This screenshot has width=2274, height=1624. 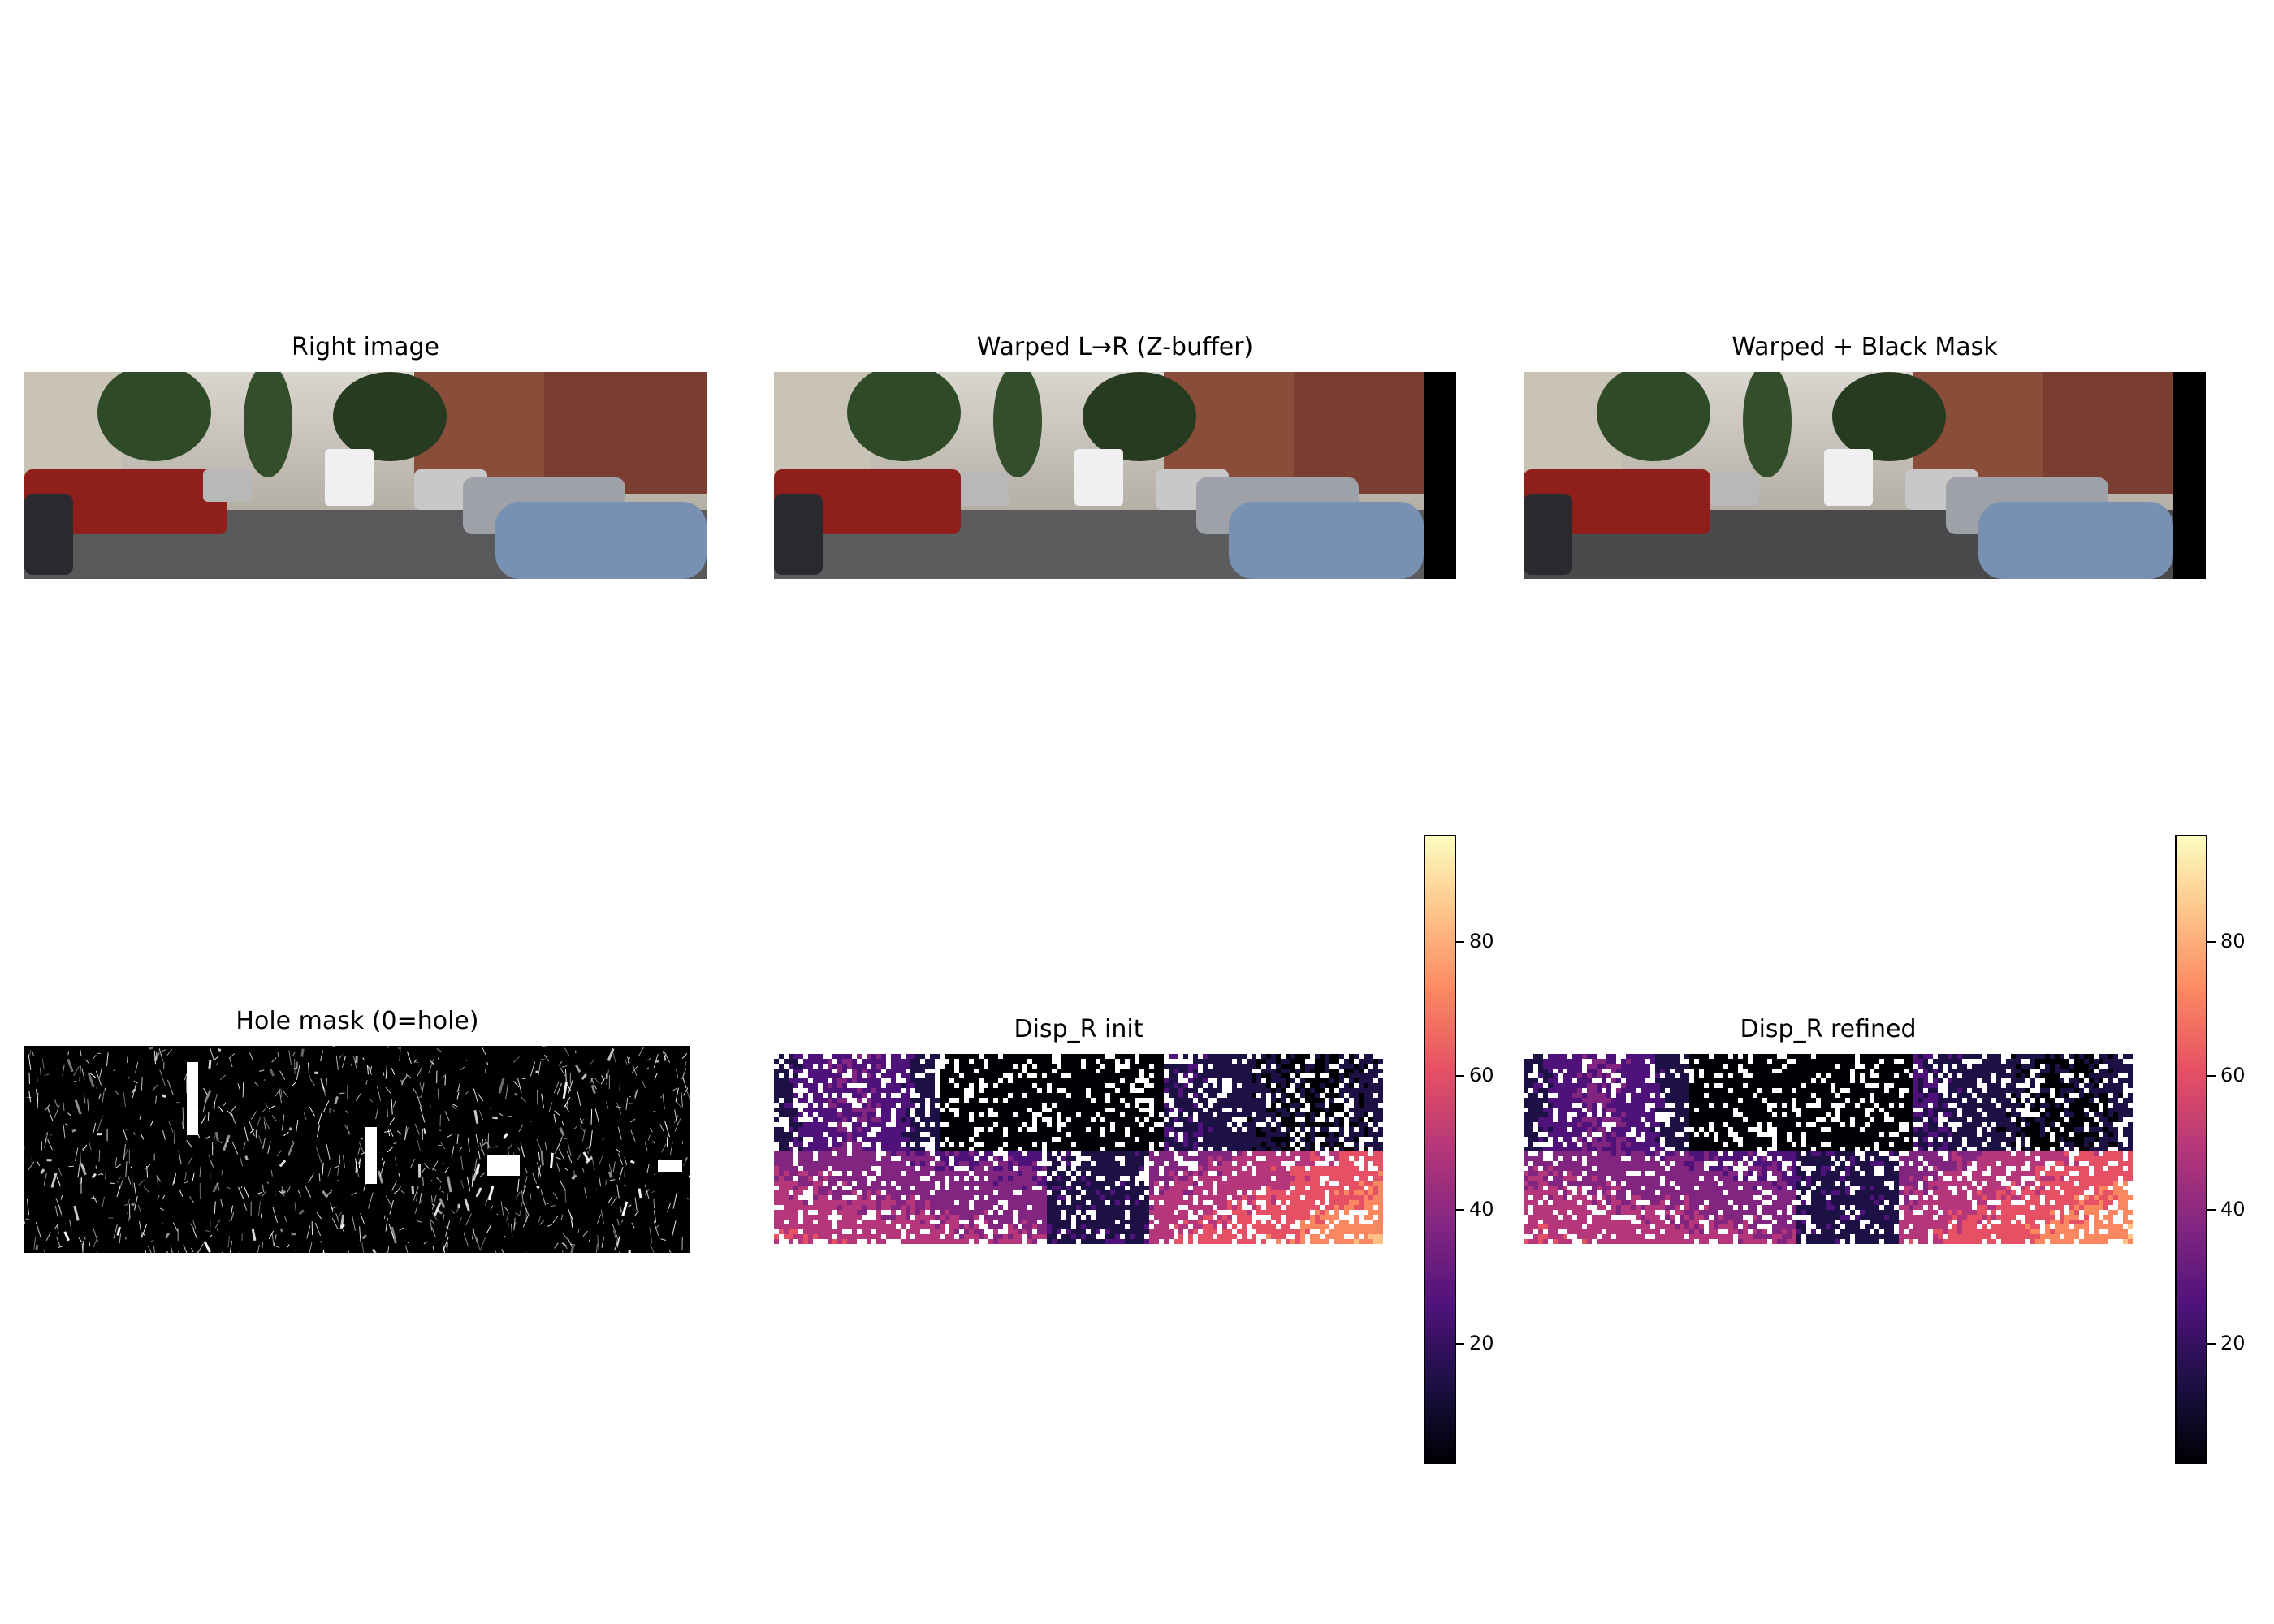 I want to click on panel-warped: Warped L→R (Z-buffer), so click(x=1115, y=457).